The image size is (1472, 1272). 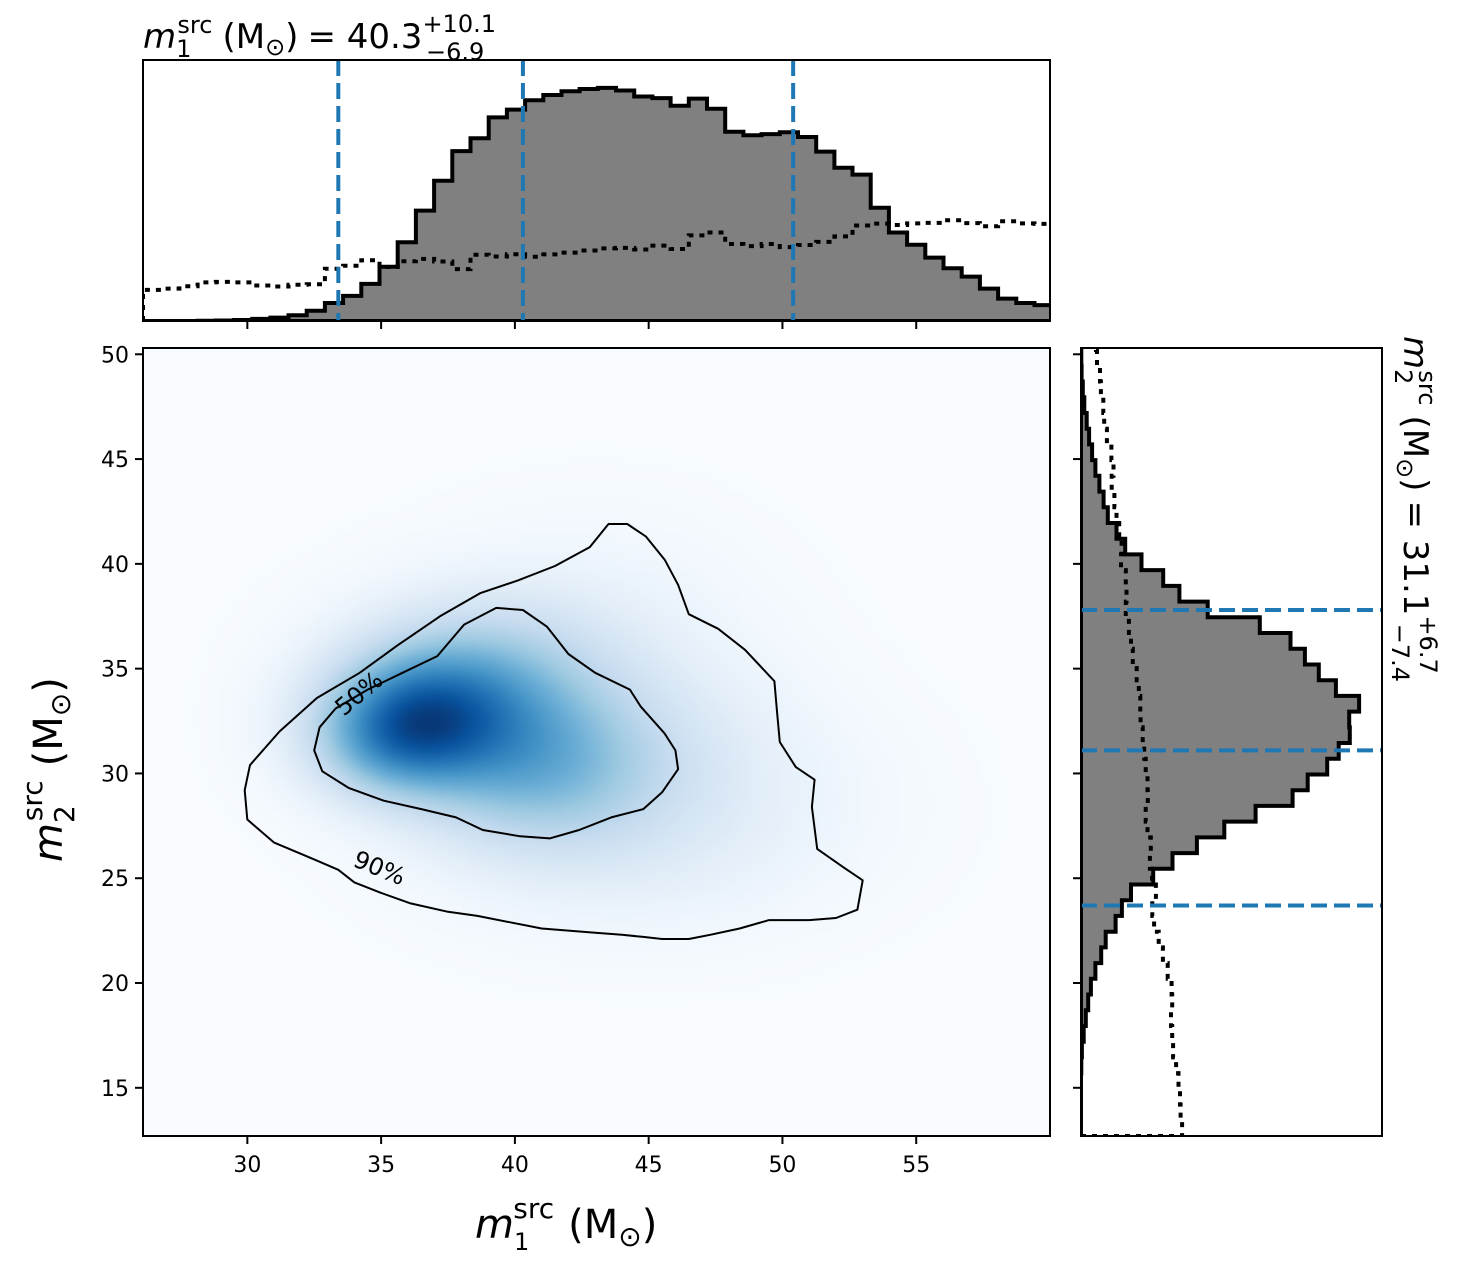 What do you see at coordinates (115, 670) in the screenshot?
I see `y-tick-label: 35` at bounding box center [115, 670].